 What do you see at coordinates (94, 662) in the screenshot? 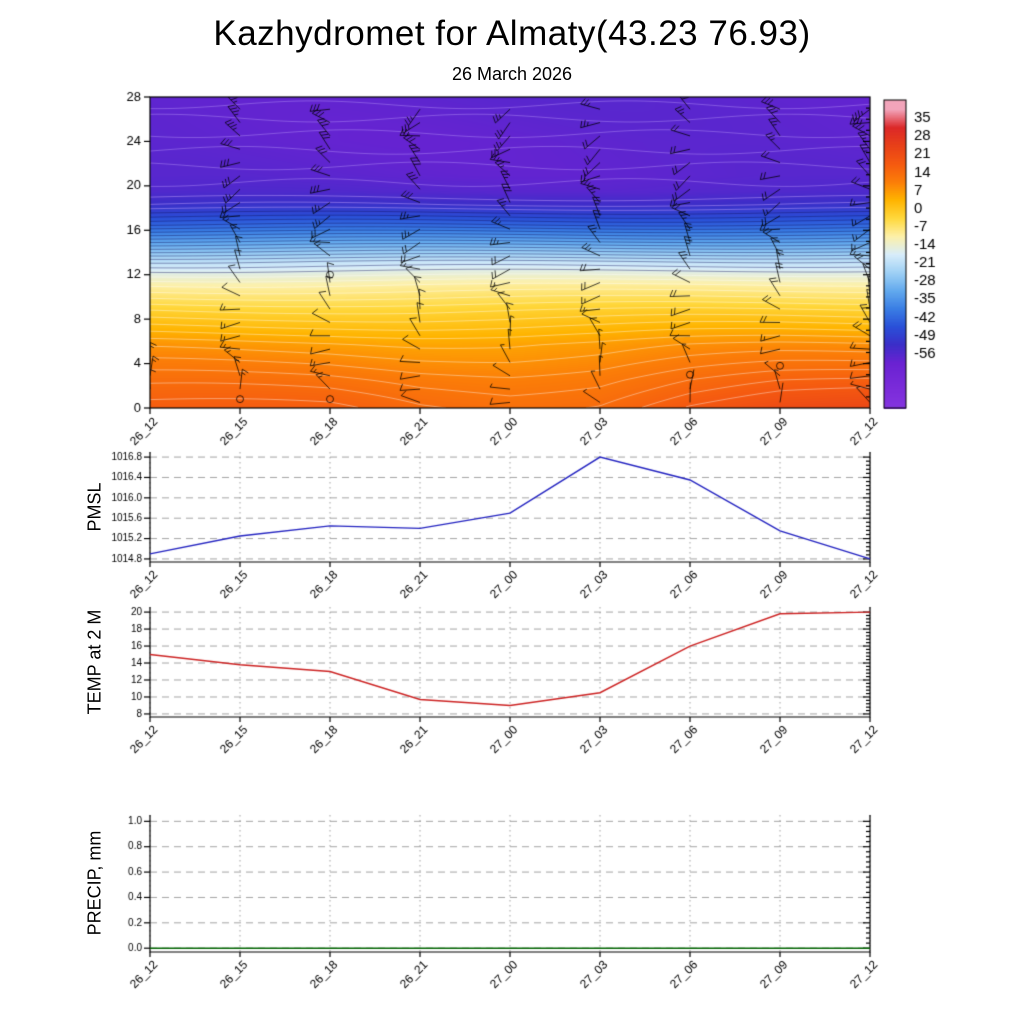
I see `temp-axis-label: TEMP at 2 M` at bounding box center [94, 662].